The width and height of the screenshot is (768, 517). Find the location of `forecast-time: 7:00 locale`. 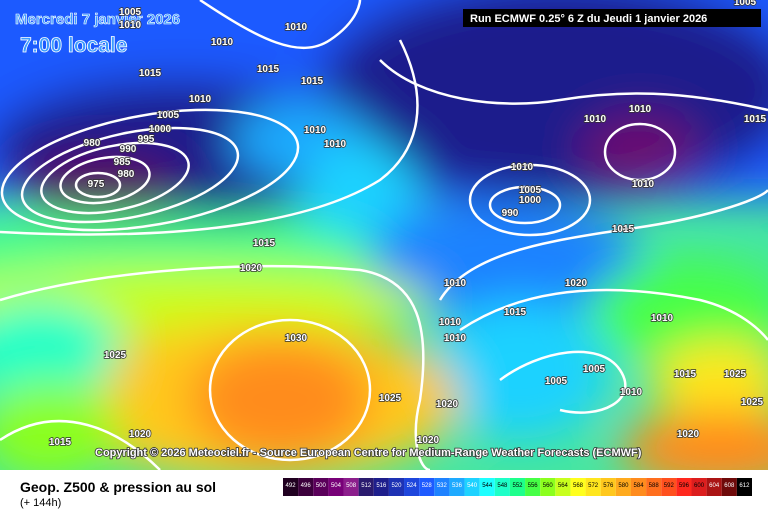

forecast-time: 7:00 locale is located at coordinates (73, 45).